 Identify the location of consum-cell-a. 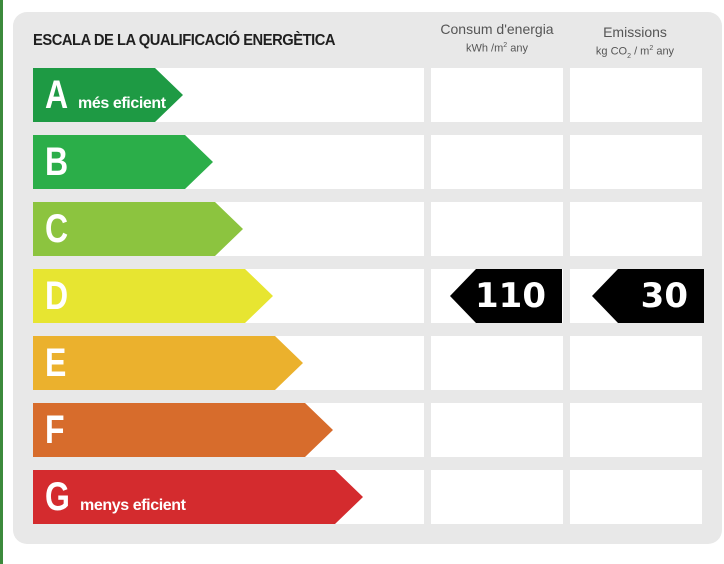
(497, 95).